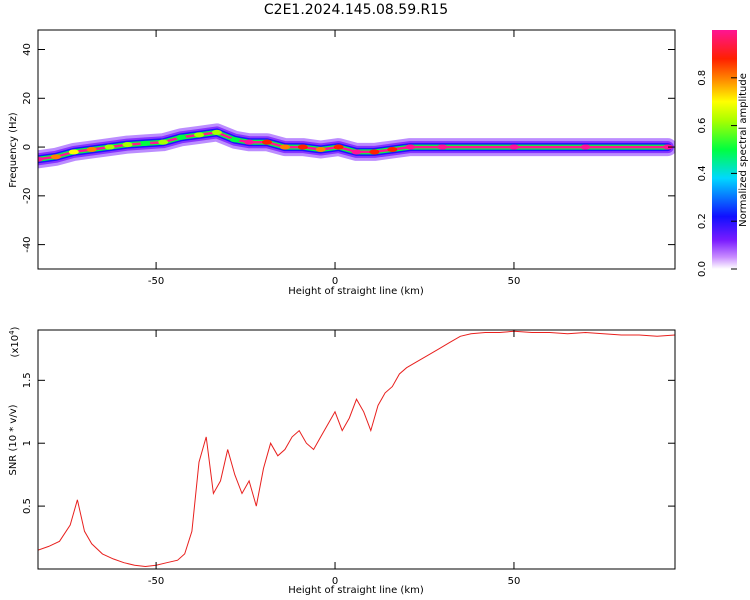 The height and width of the screenshot is (600, 750). What do you see at coordinates (356, 291) in the screenshot?
I see `spectrogram-xlabel: Height of straight line (km)` at bounding box center [356, 291].